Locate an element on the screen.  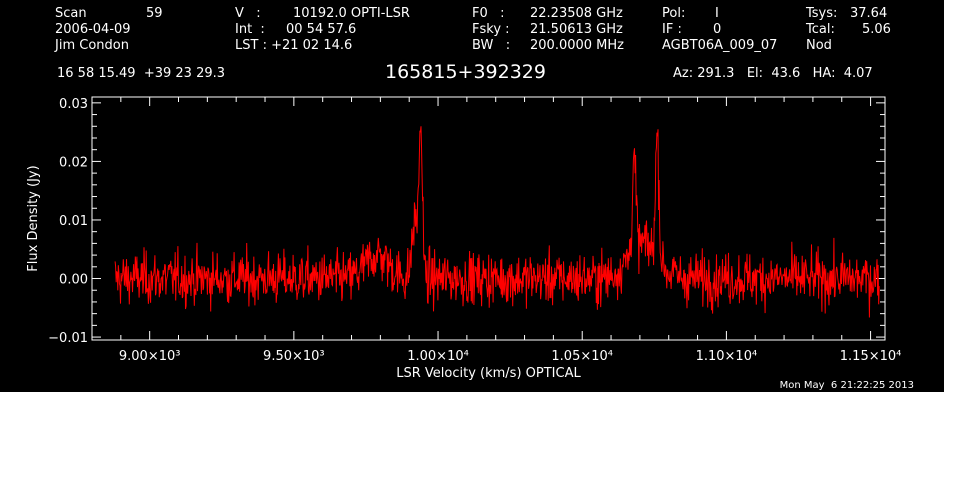
x-tick-label: 9.50×10³ is located at coordinates (294, 356).